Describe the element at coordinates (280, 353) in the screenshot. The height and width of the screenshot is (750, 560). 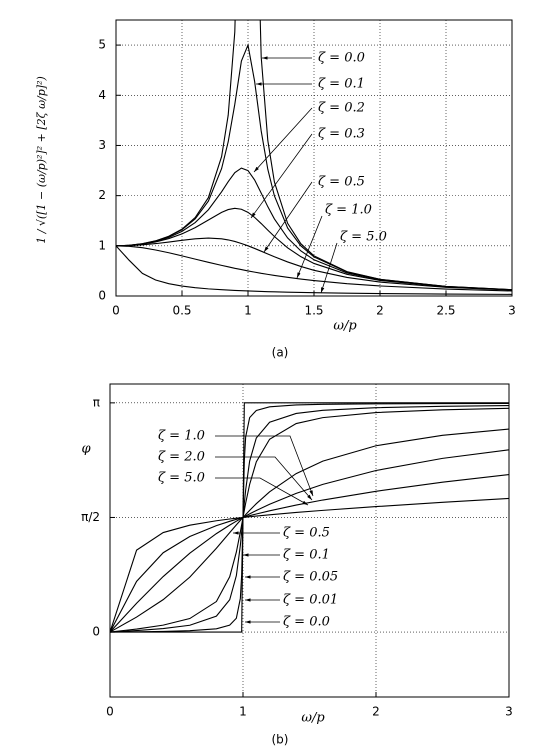
I see `caption: (a)` at that location.